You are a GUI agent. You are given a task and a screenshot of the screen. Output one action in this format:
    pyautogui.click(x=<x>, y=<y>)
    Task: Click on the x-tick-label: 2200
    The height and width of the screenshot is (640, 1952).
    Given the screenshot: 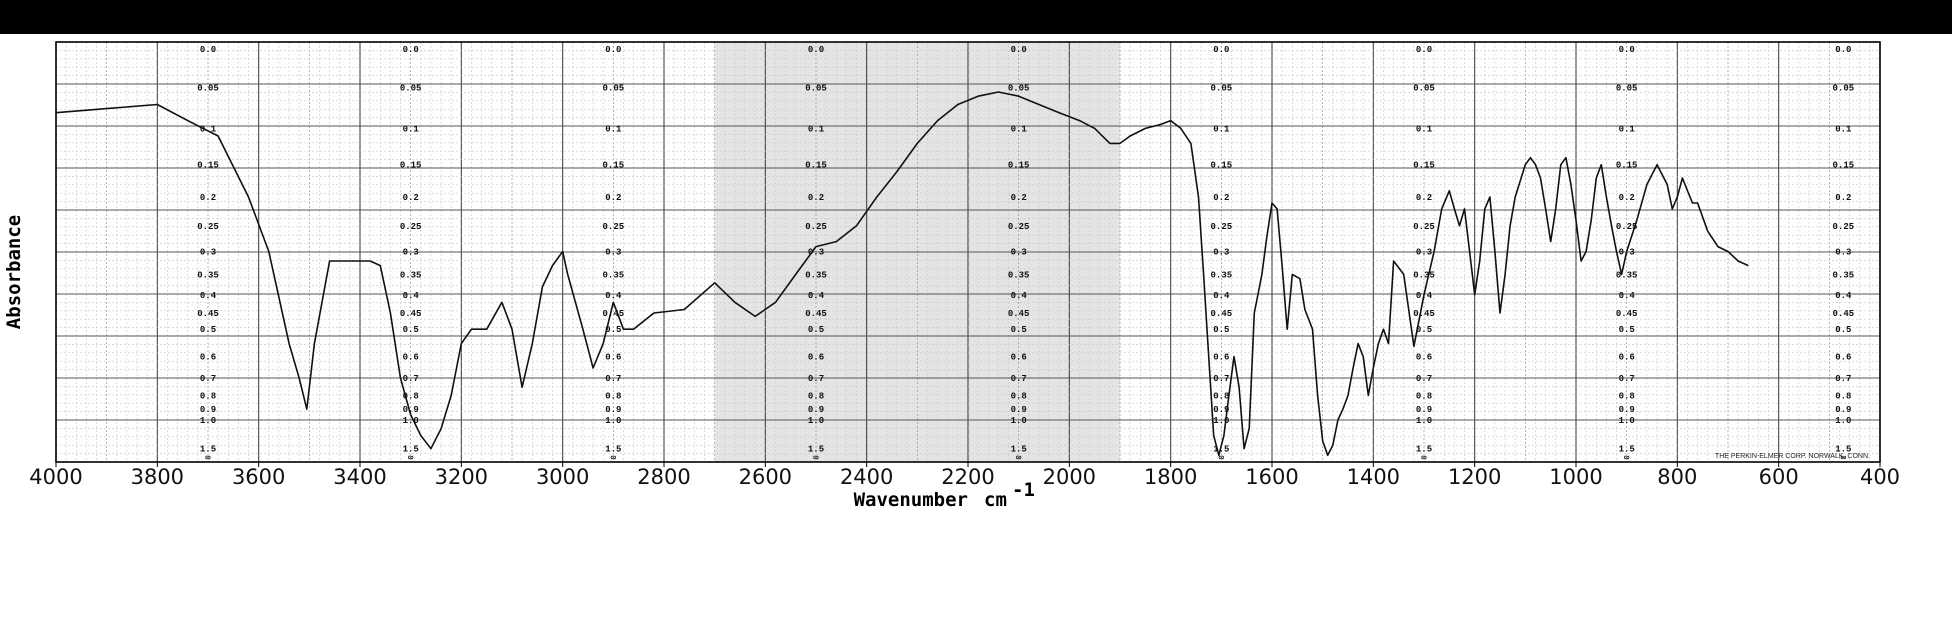 What is the action you would take?
    pyautogui.click(x=967, y=477)
    